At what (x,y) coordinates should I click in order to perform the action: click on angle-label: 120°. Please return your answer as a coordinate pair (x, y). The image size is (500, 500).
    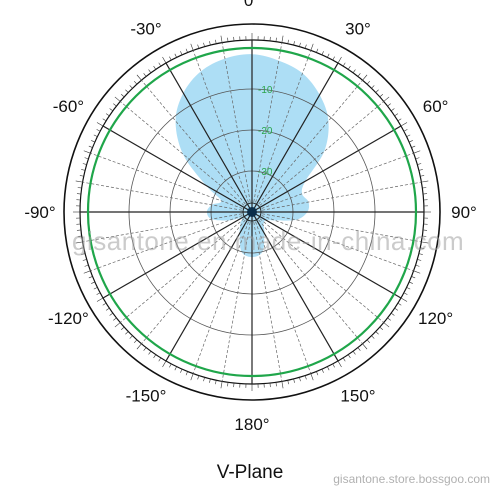
    Looking at the image, I should click on (435, 318).